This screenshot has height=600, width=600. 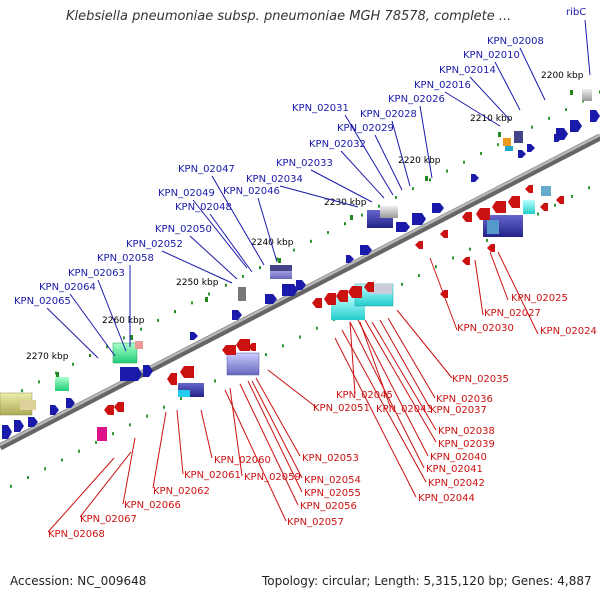 I want to click on gene-label: KPN_02042, so click(x=456, y=483).